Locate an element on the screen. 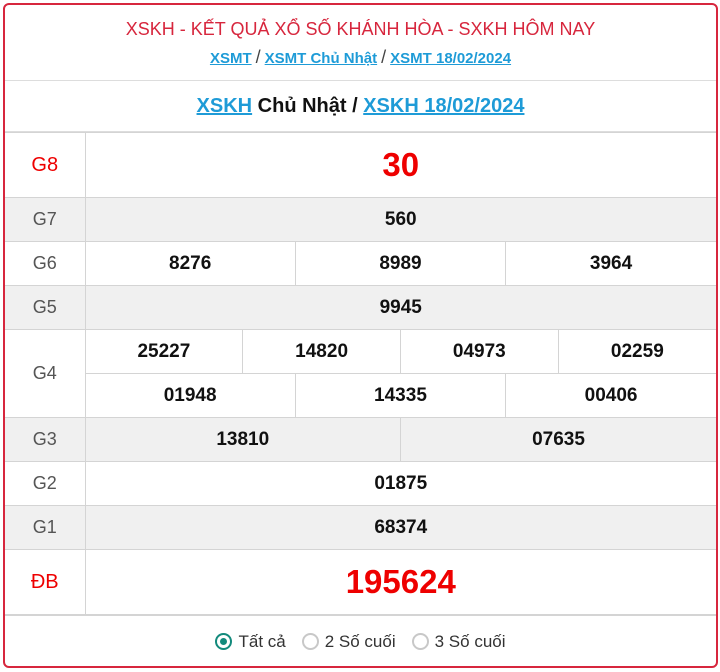 The width and height of the screenshot is (720, 672). prize-number: 560 is located at coordinates (400, 219).